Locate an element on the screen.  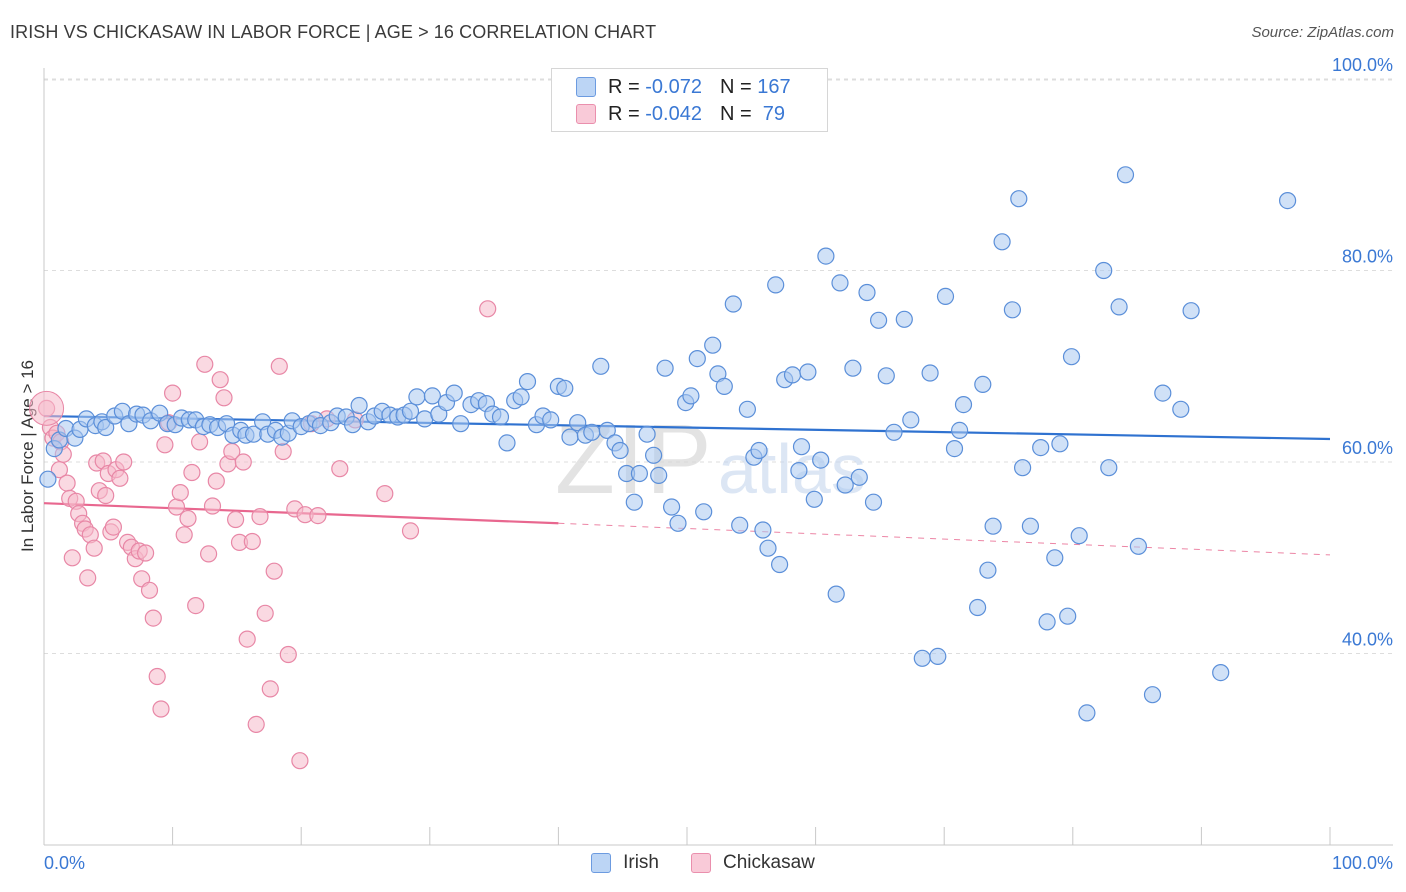
irish-swatch is located at coordinates (586, 87).